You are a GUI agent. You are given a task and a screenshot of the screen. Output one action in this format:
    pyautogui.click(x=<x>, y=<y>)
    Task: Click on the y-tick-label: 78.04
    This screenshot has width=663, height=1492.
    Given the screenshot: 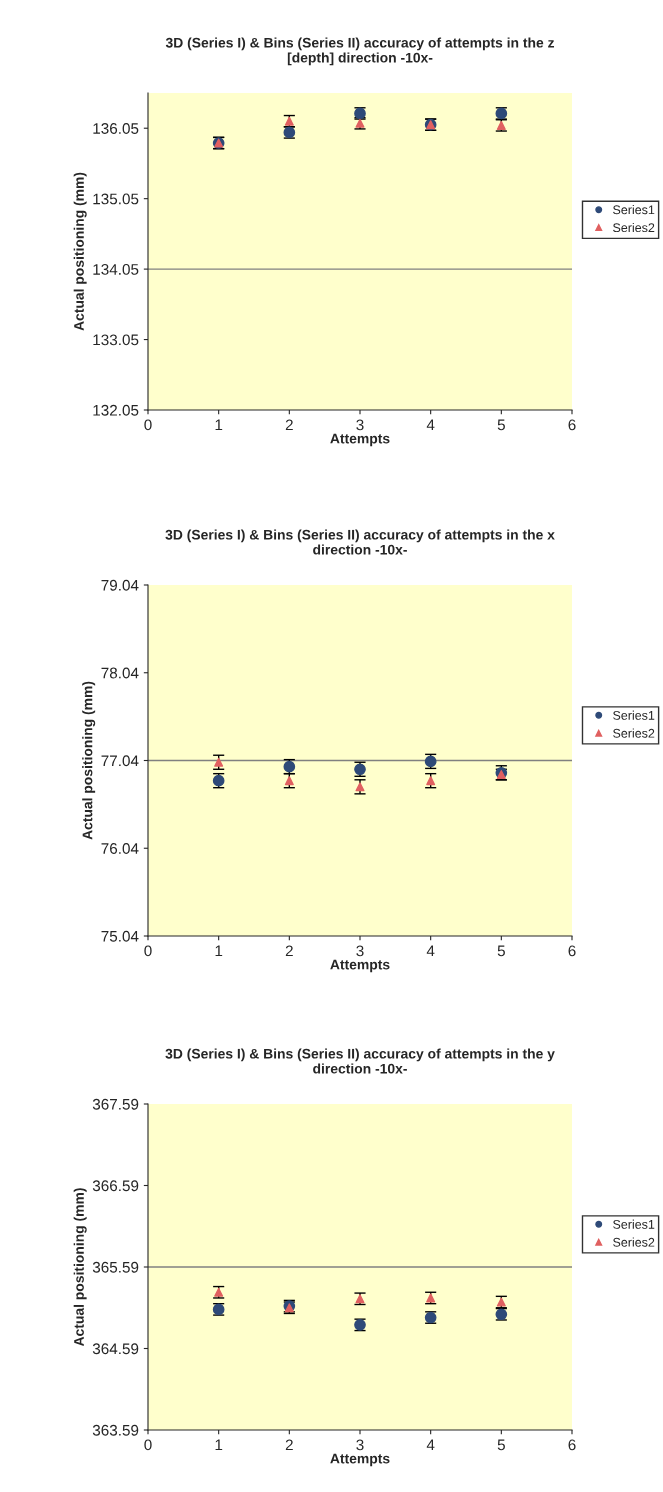 What is the action you would take?
    pyautogui.click(x=120, y=673)
    